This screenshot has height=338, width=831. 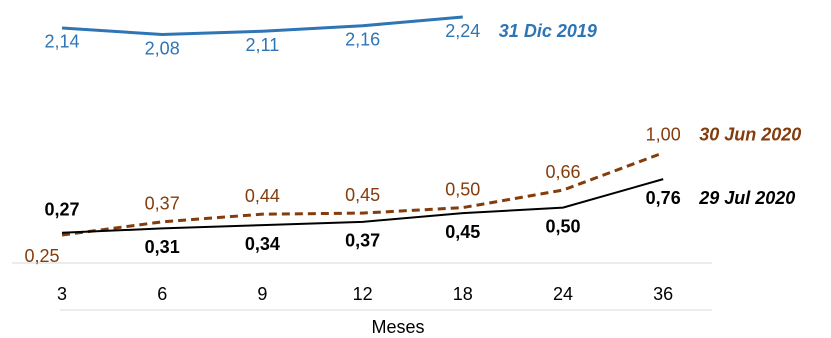 What do you see at coordinates (41, 256) in the screenshot?
I see `data-label: 0,25` at bounding box center [41, 256].